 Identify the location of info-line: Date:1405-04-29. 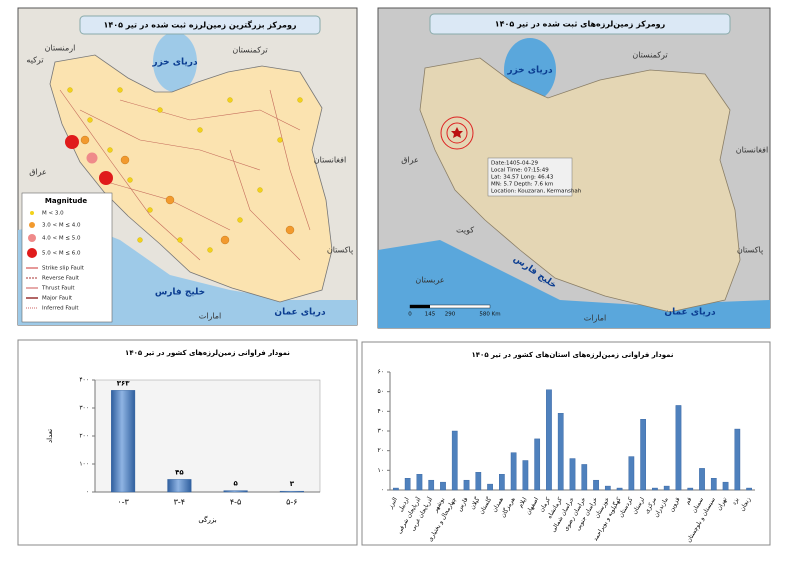
(514, 164).